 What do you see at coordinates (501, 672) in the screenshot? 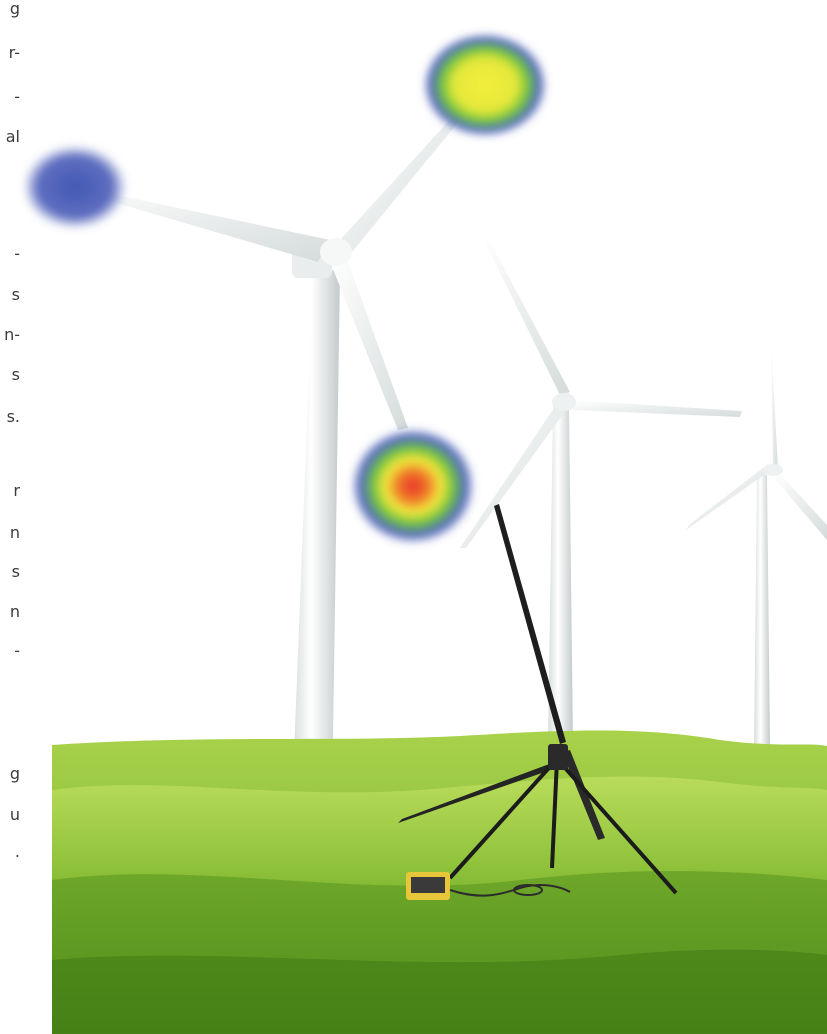
I see `acoustic-camera-icon` at bounding box center [501, 672].